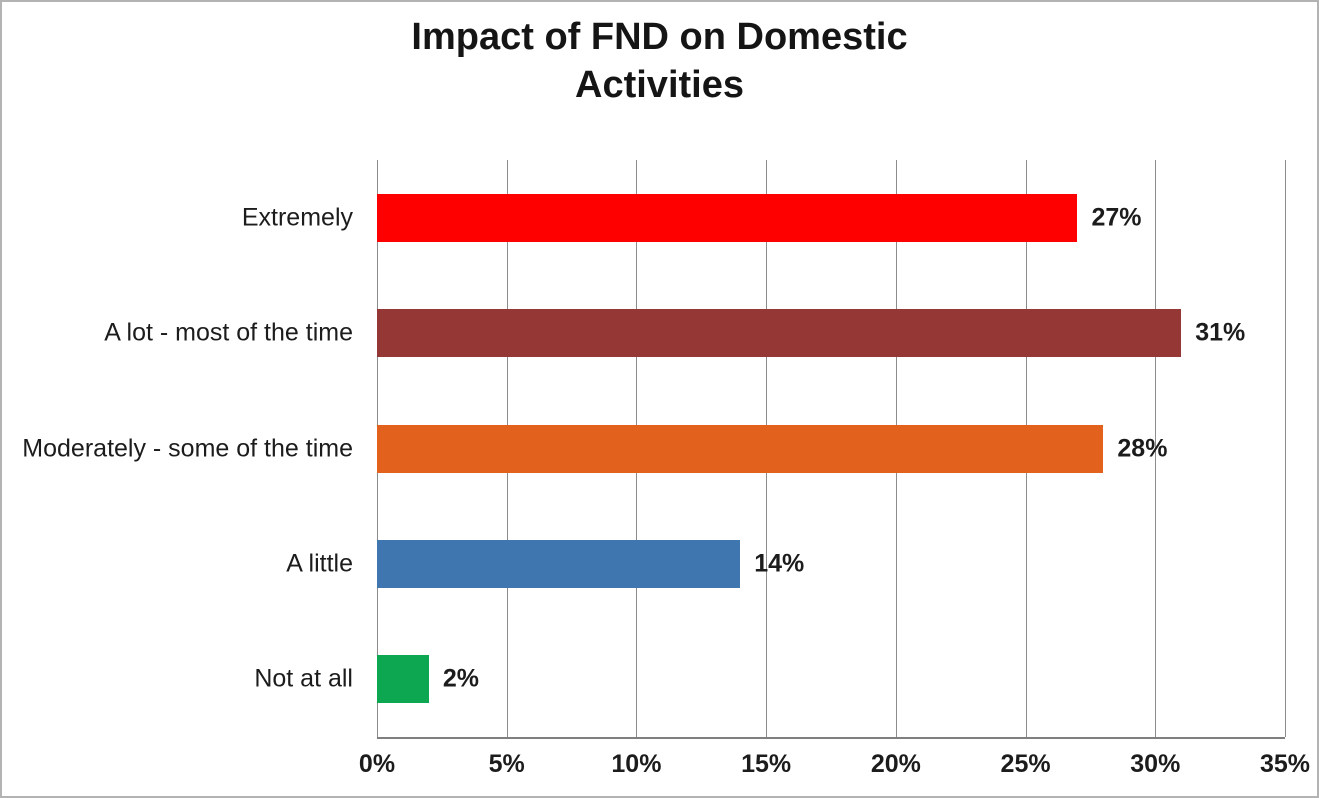 The height and width of the screenshot is (798, 1319). I want to click on category-label-extremely: Extremely, so click(297, 217).